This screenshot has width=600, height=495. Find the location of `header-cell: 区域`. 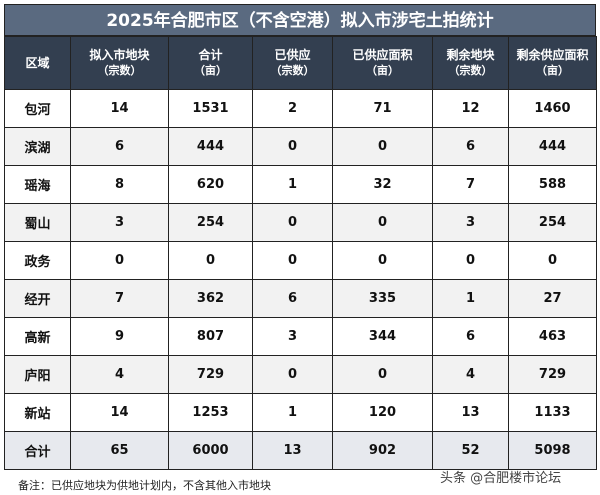

header-cell: 区域 is located at coordinates (37, 63).